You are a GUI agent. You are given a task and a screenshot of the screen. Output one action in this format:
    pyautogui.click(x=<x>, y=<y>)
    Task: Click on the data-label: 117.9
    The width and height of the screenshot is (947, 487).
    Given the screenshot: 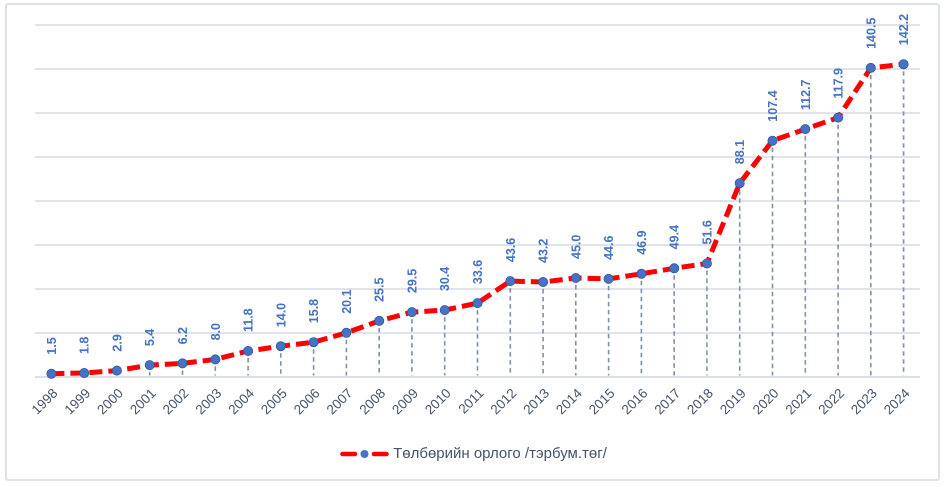 What is the action you would take?
    pyautogui.click(x=839, y=83)
    